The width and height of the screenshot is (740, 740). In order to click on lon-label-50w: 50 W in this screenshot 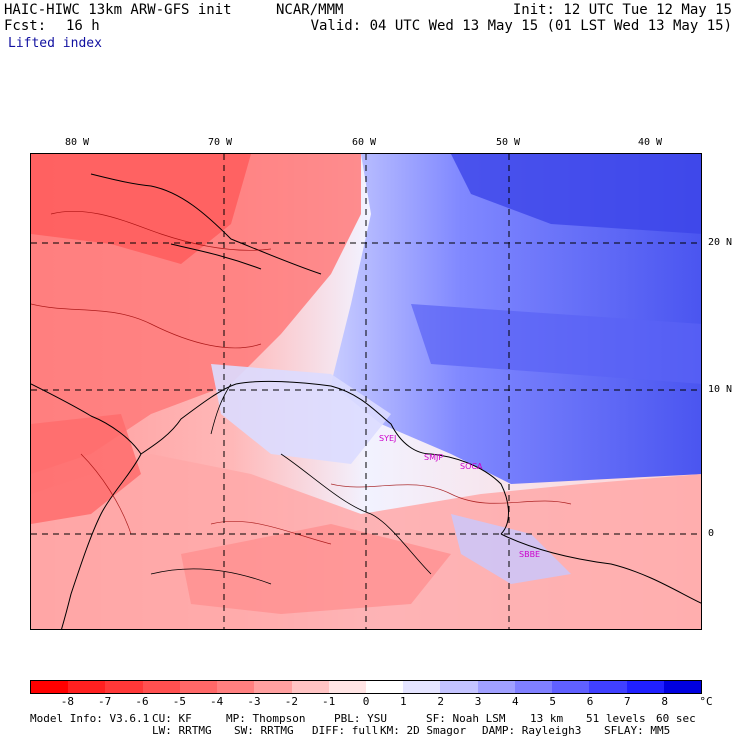, I will do `click(508, 142)`.